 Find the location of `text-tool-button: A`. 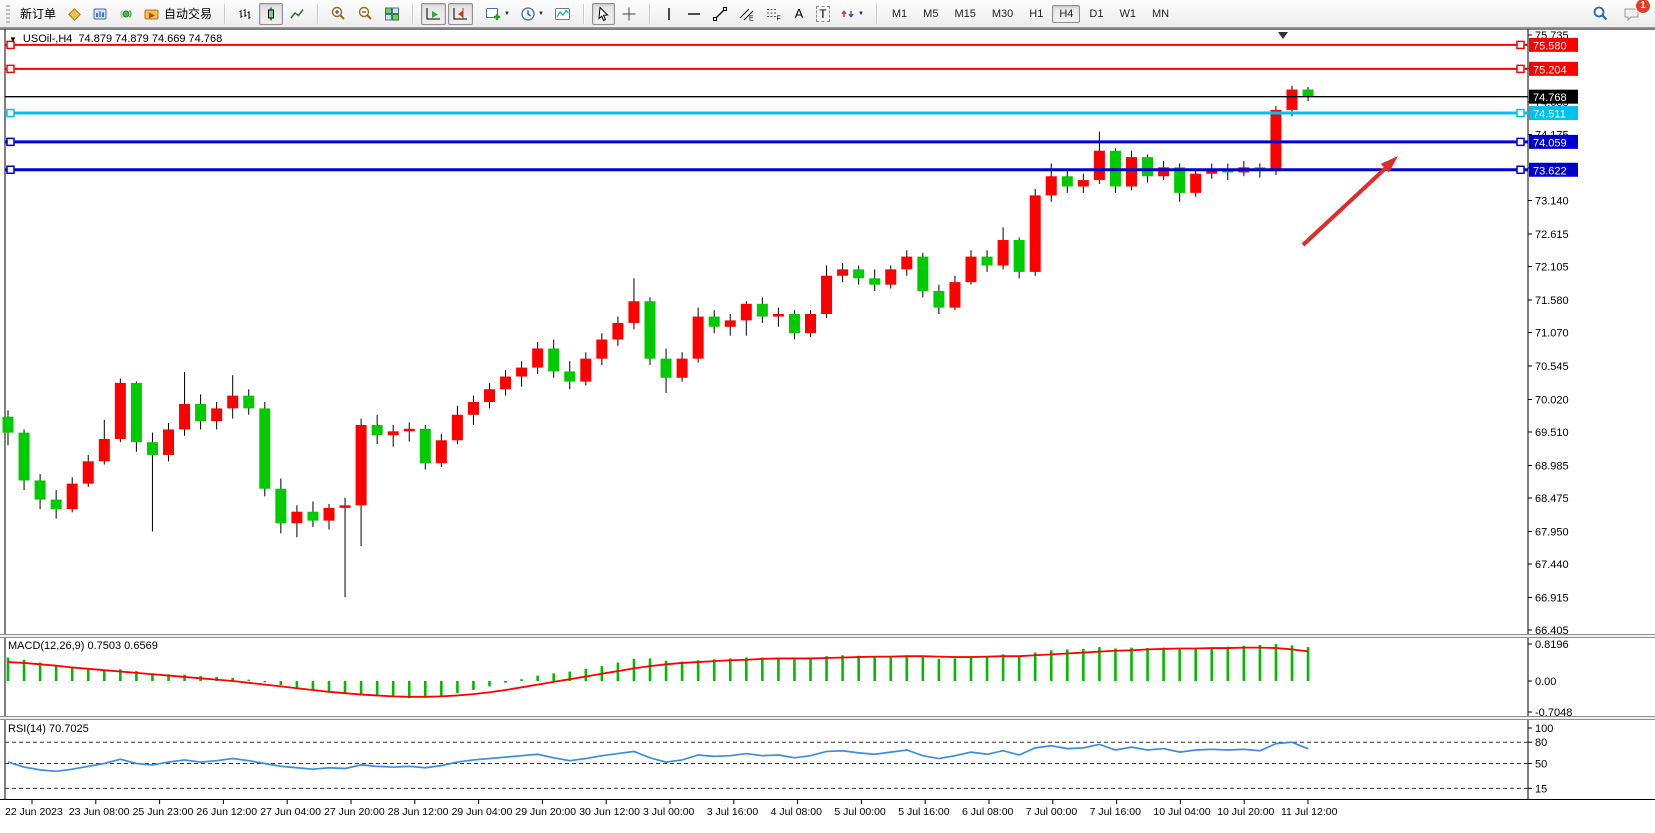

text-tool-button: A is located at coordinates (799, 14).